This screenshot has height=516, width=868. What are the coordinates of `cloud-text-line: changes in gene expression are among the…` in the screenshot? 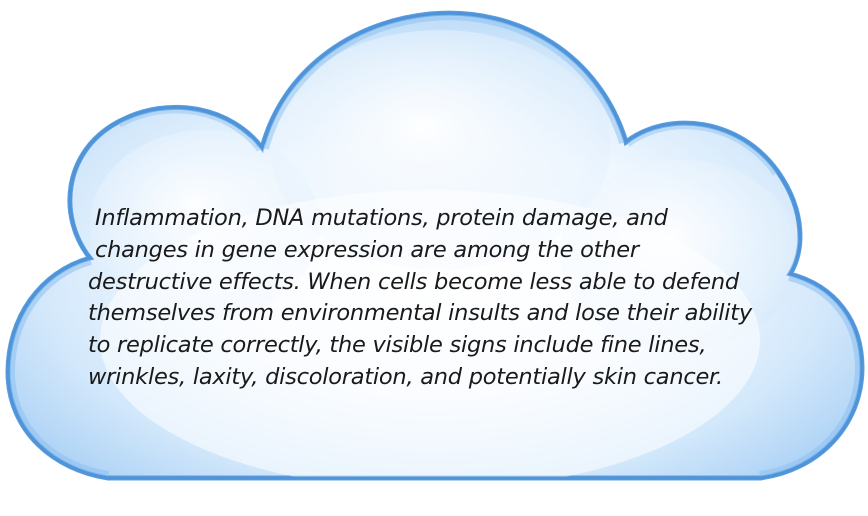 It's located at (367, 249).